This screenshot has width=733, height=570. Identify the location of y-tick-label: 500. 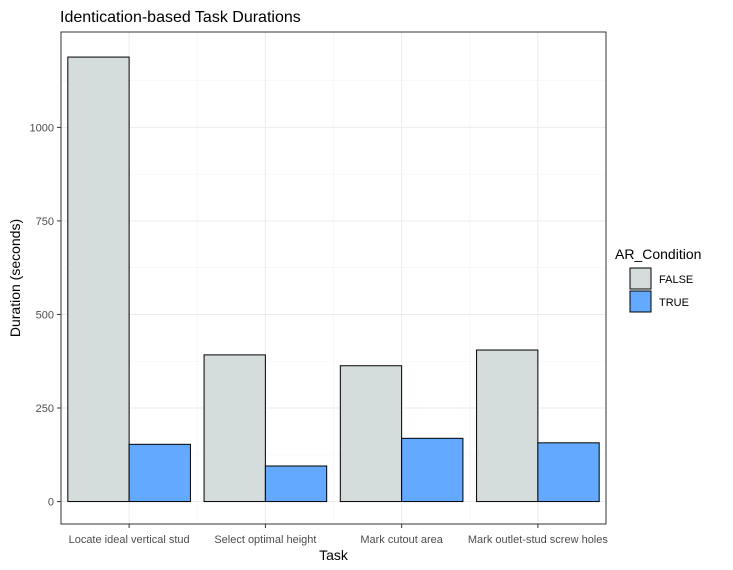
(45, 315).